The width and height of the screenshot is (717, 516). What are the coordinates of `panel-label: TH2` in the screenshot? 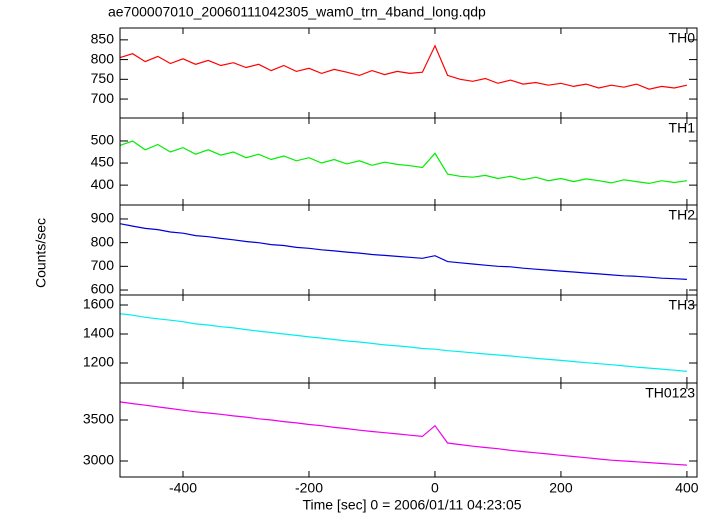 It's located at (682, 215).